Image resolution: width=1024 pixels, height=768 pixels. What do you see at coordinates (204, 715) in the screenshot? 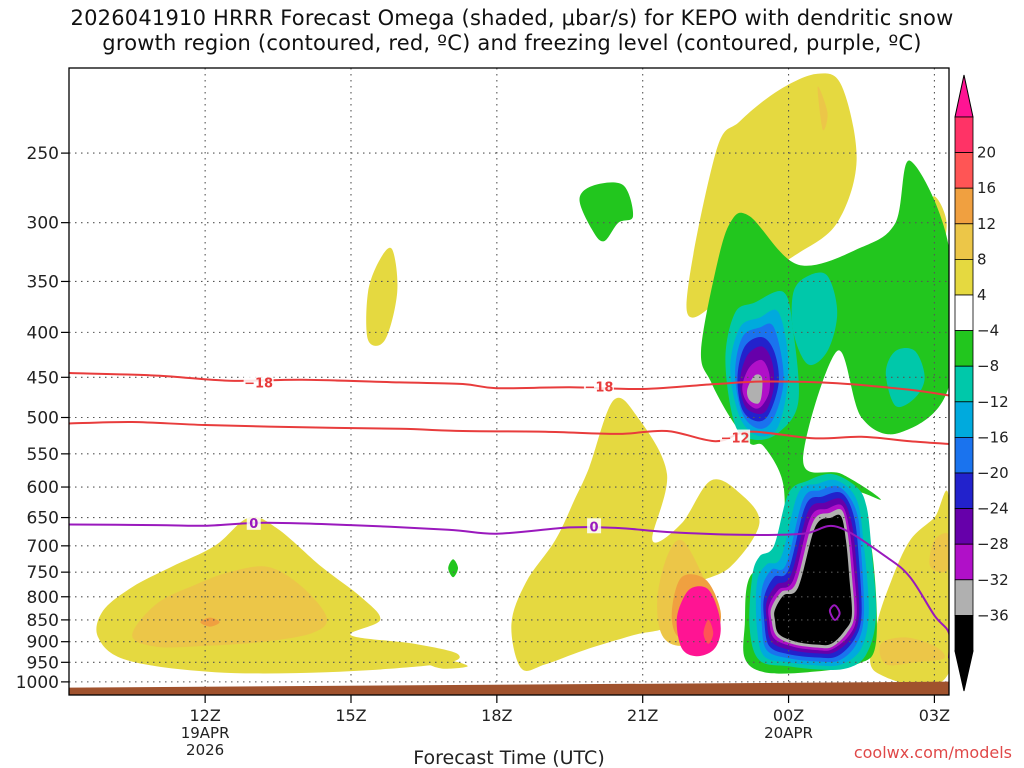
I see `x-tick-label-12Z: 12Z` at bounding box center [204, 715].